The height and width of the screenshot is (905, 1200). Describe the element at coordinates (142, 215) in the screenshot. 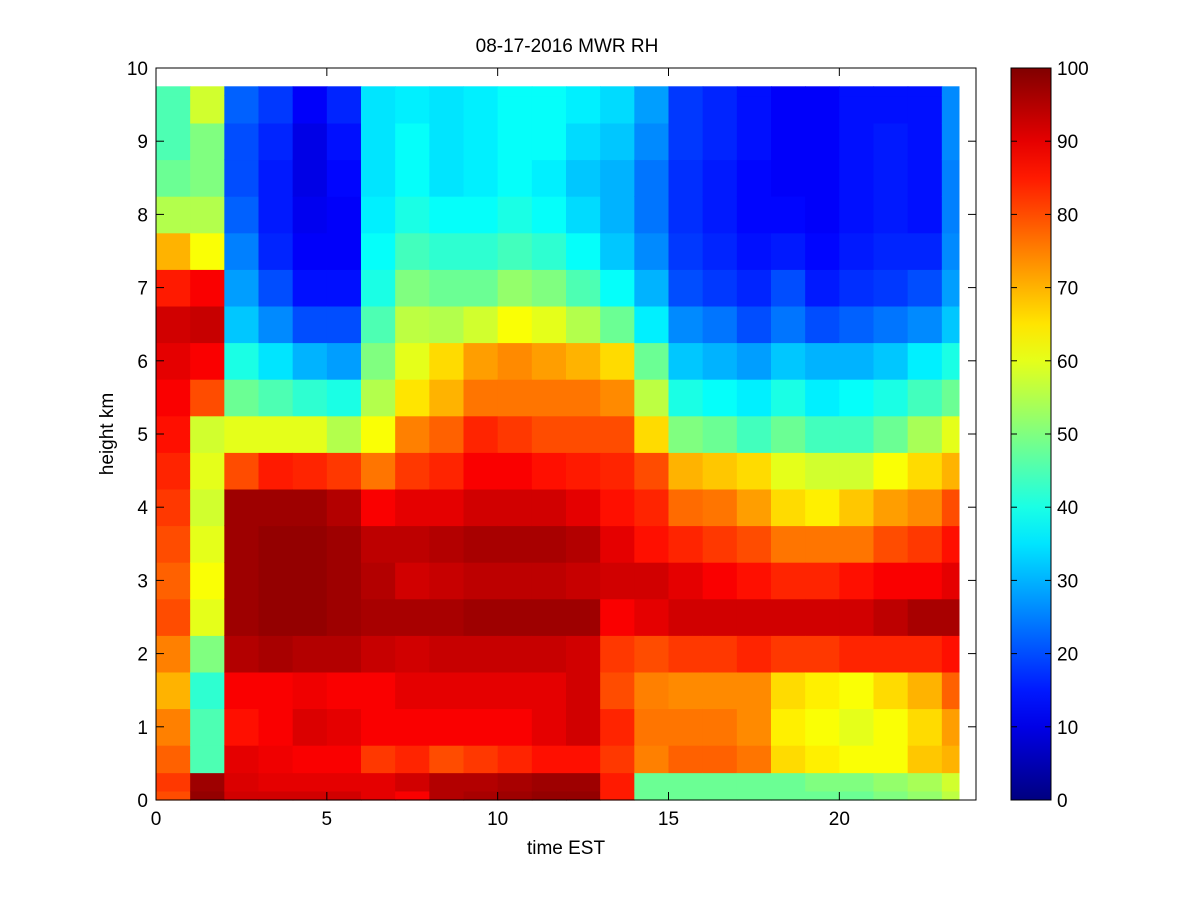

I see `y-tick-label: 8` at that location.